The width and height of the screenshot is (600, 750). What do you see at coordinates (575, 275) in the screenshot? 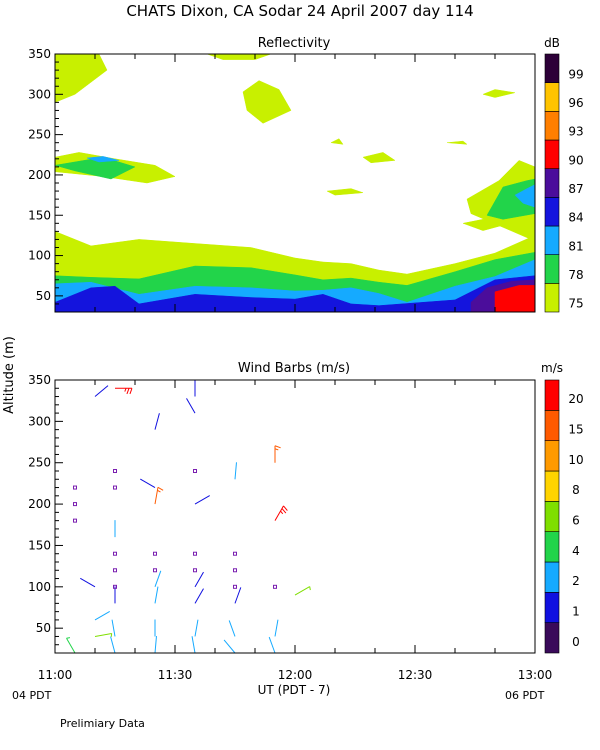
I see `reflectivity-colorbar-label: 78` at bounding box center [575, 275].